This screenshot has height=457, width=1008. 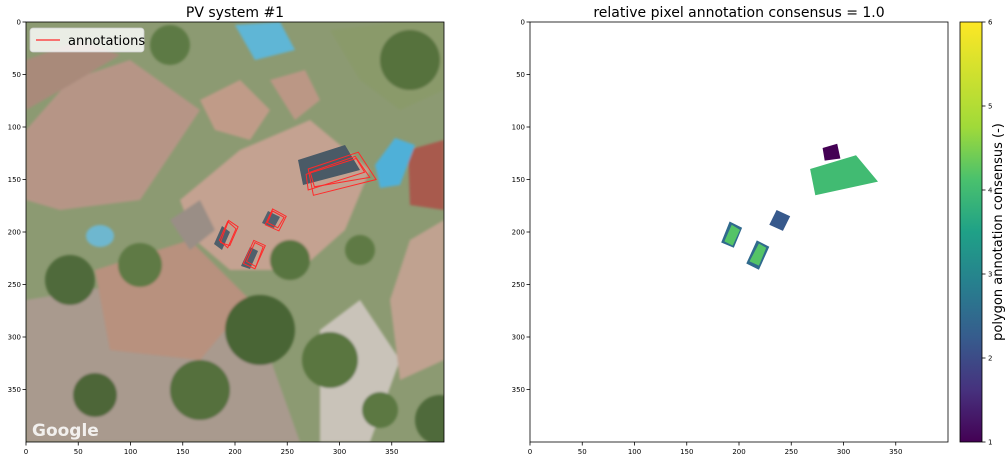 I want to click on right-xtick-label: 50, so click(x=582, y=452).